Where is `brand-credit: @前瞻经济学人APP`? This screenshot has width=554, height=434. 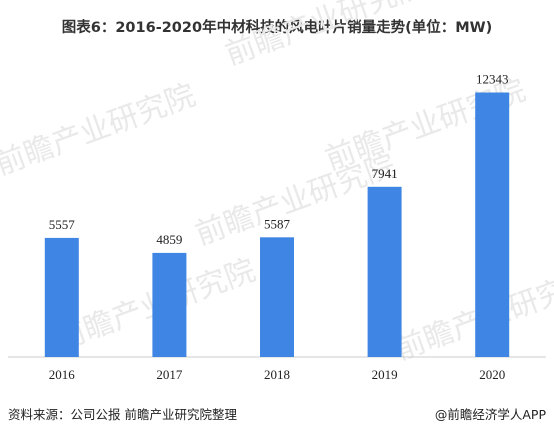 brand-credit: @前瞻经济学人APP is located at coordinates (490, 414).